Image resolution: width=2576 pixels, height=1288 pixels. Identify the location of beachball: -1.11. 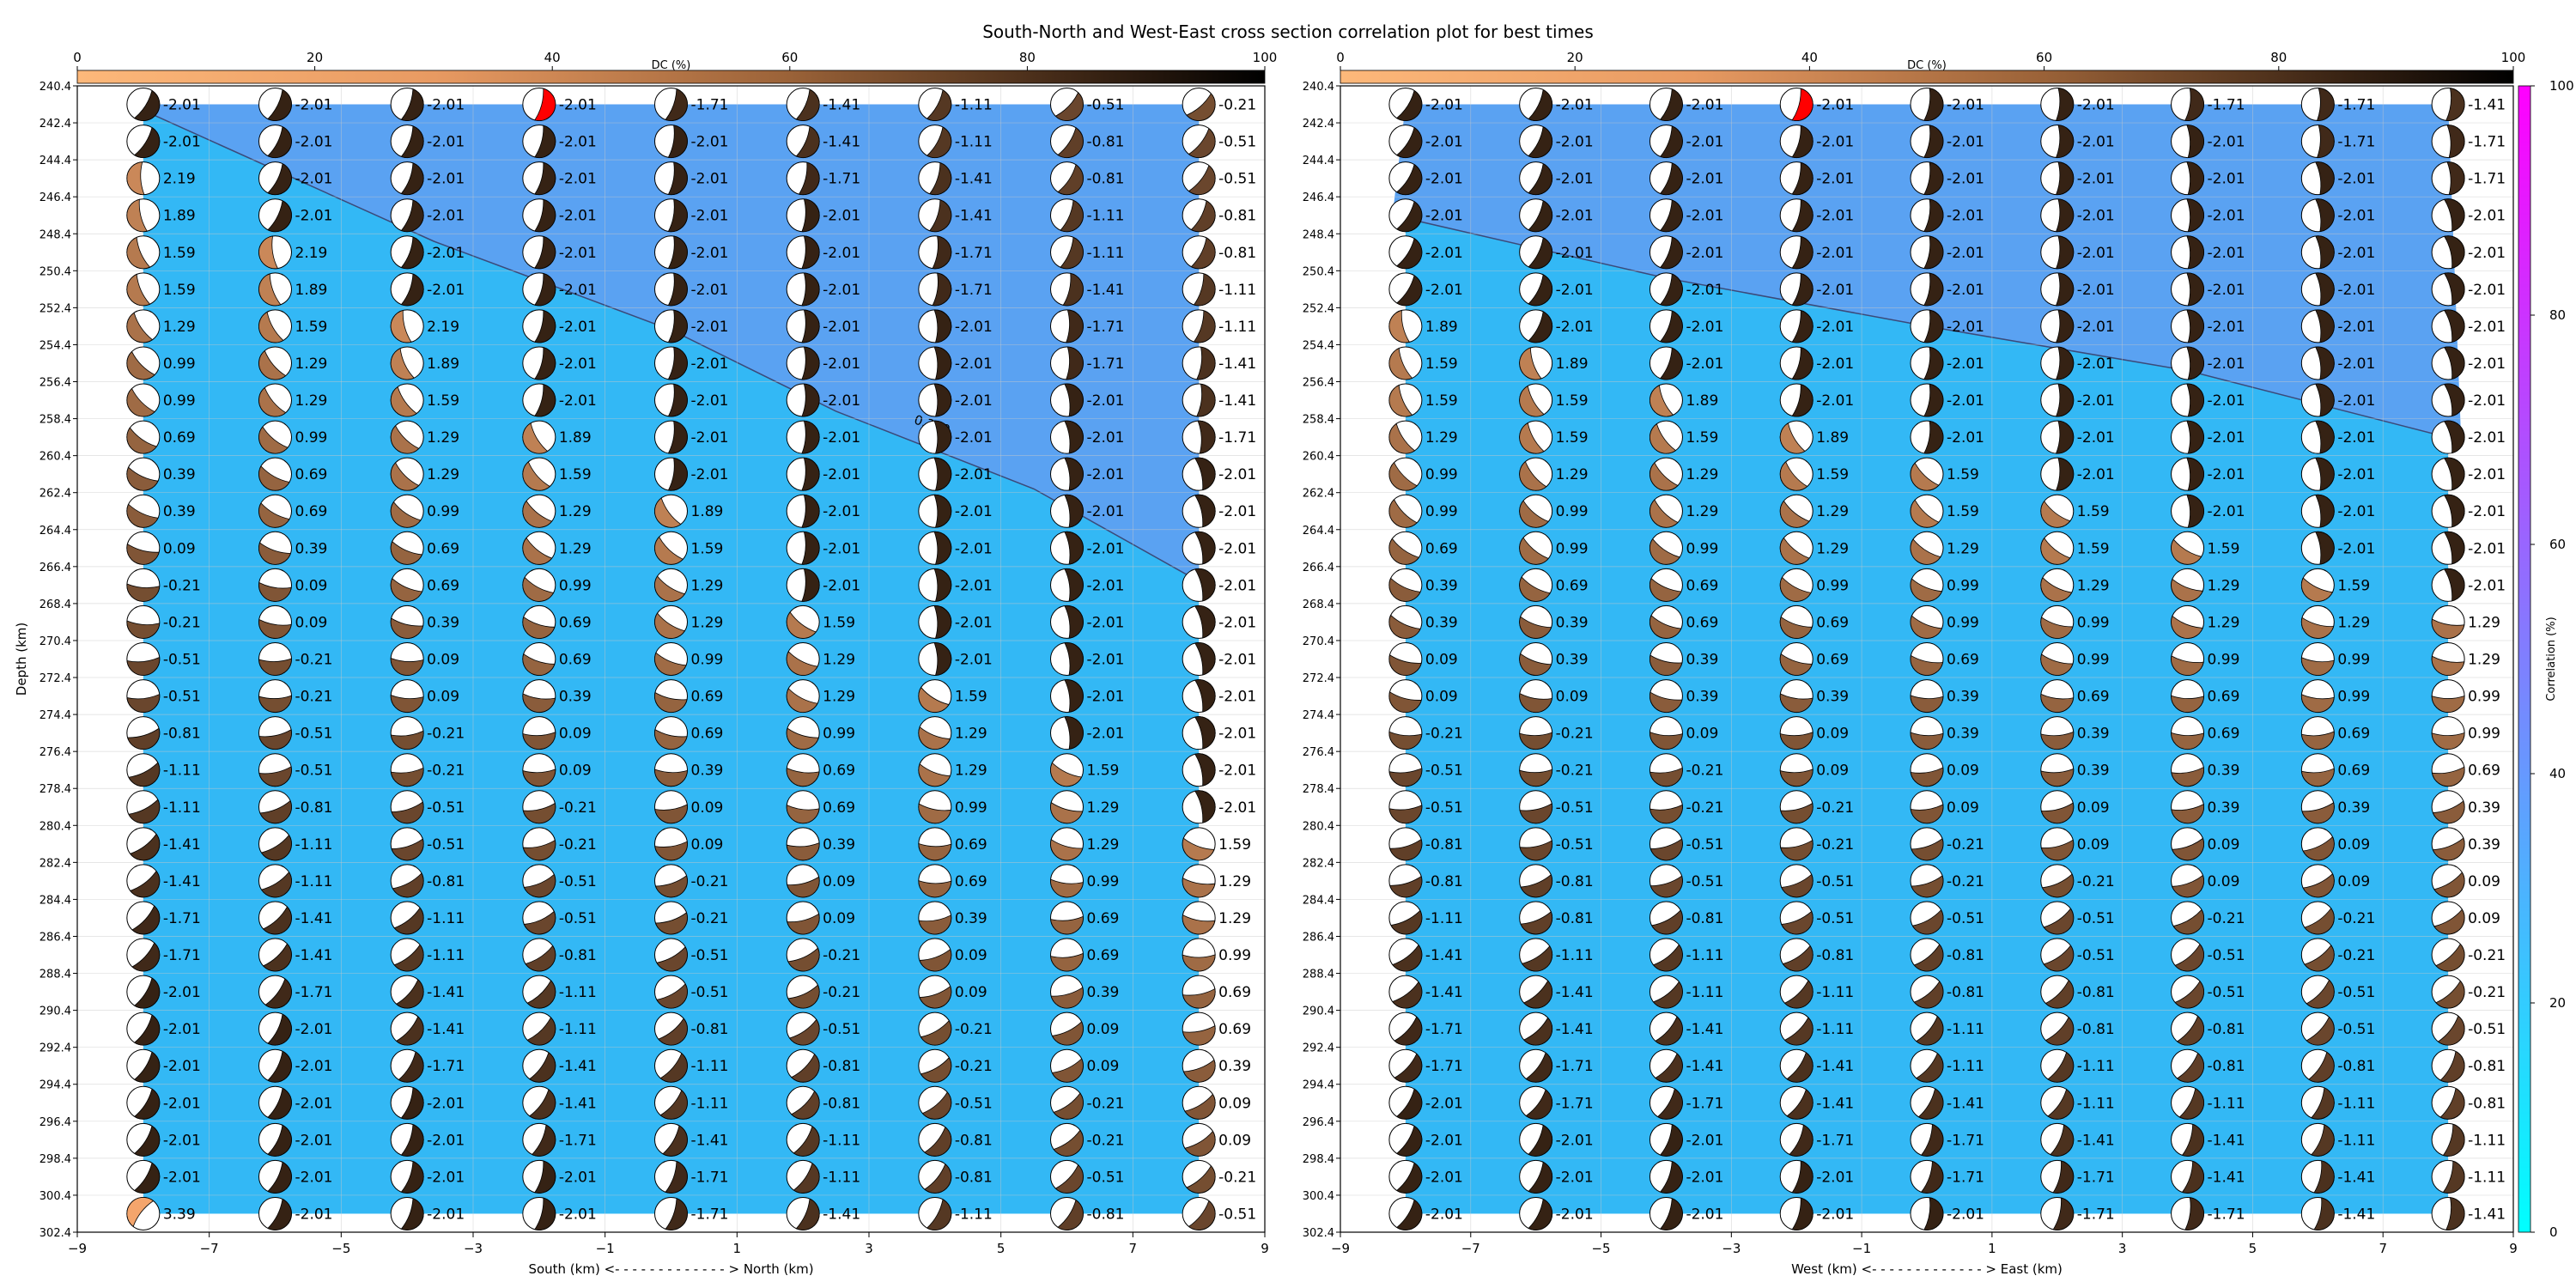
(2338, 1140).